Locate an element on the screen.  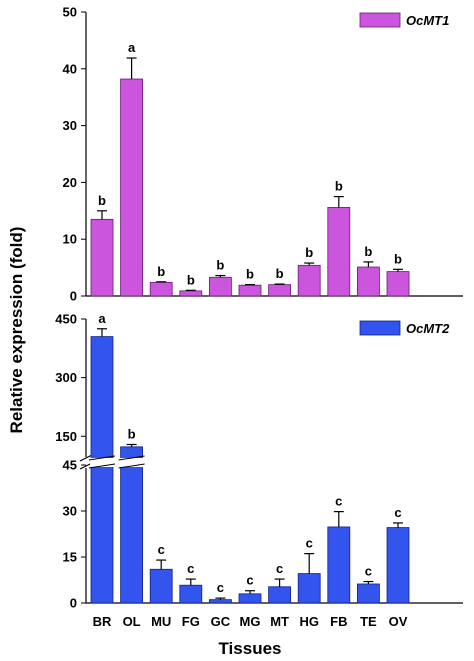
top-y-tick-label: 30 is located at coordinates (70, 125).